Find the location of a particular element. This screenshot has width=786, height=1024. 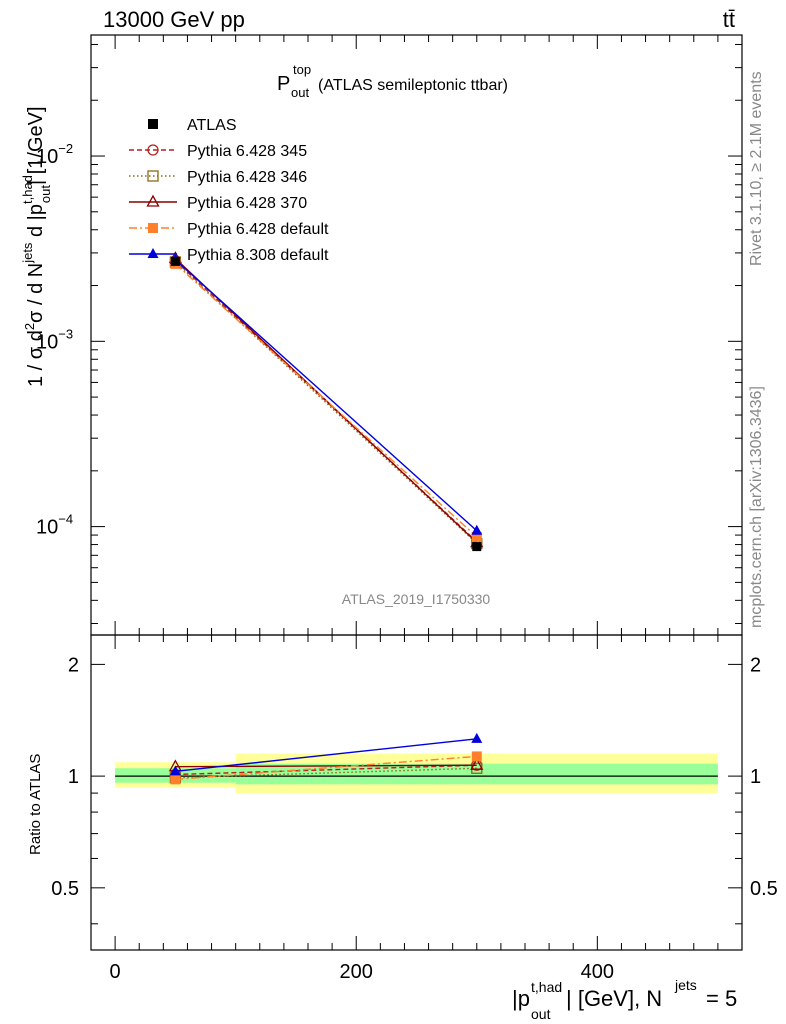

top-y-tick-label: 10⁻² is located at coordinates (54, 154).